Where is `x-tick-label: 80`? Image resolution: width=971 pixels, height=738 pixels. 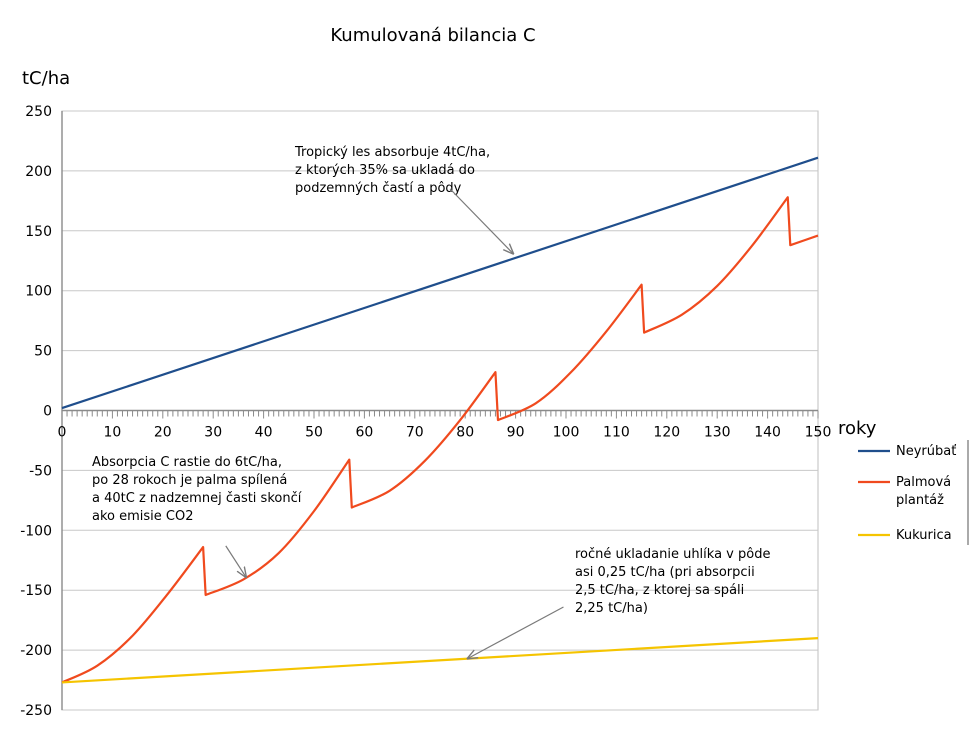 x-tick-label: 80 is located at coordinates (465, 433).